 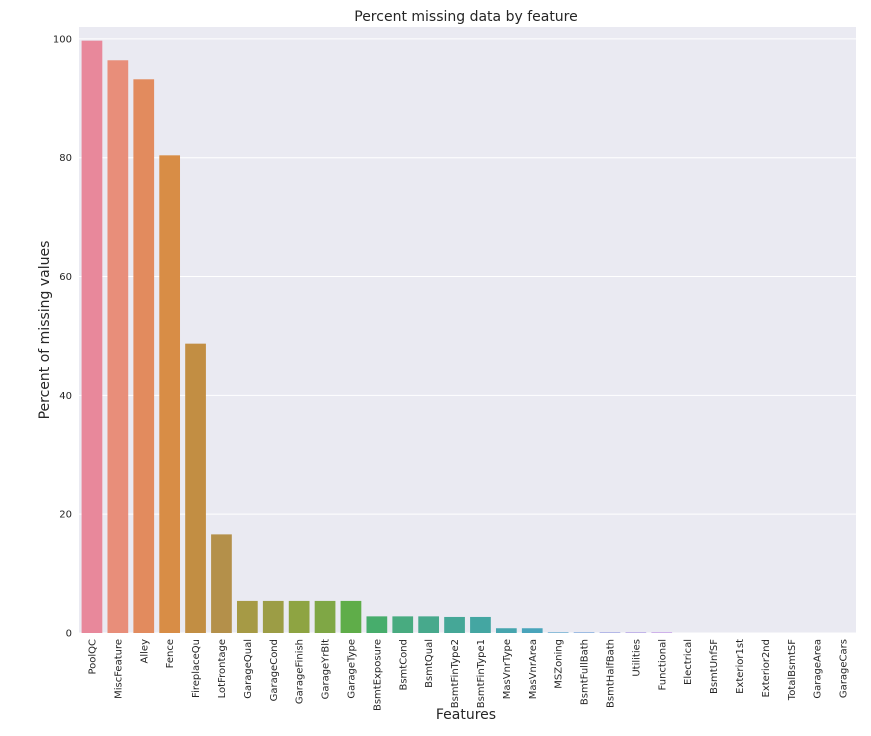 I want to click on x-tick-label: PoolQC, so click(x=92, y=657).